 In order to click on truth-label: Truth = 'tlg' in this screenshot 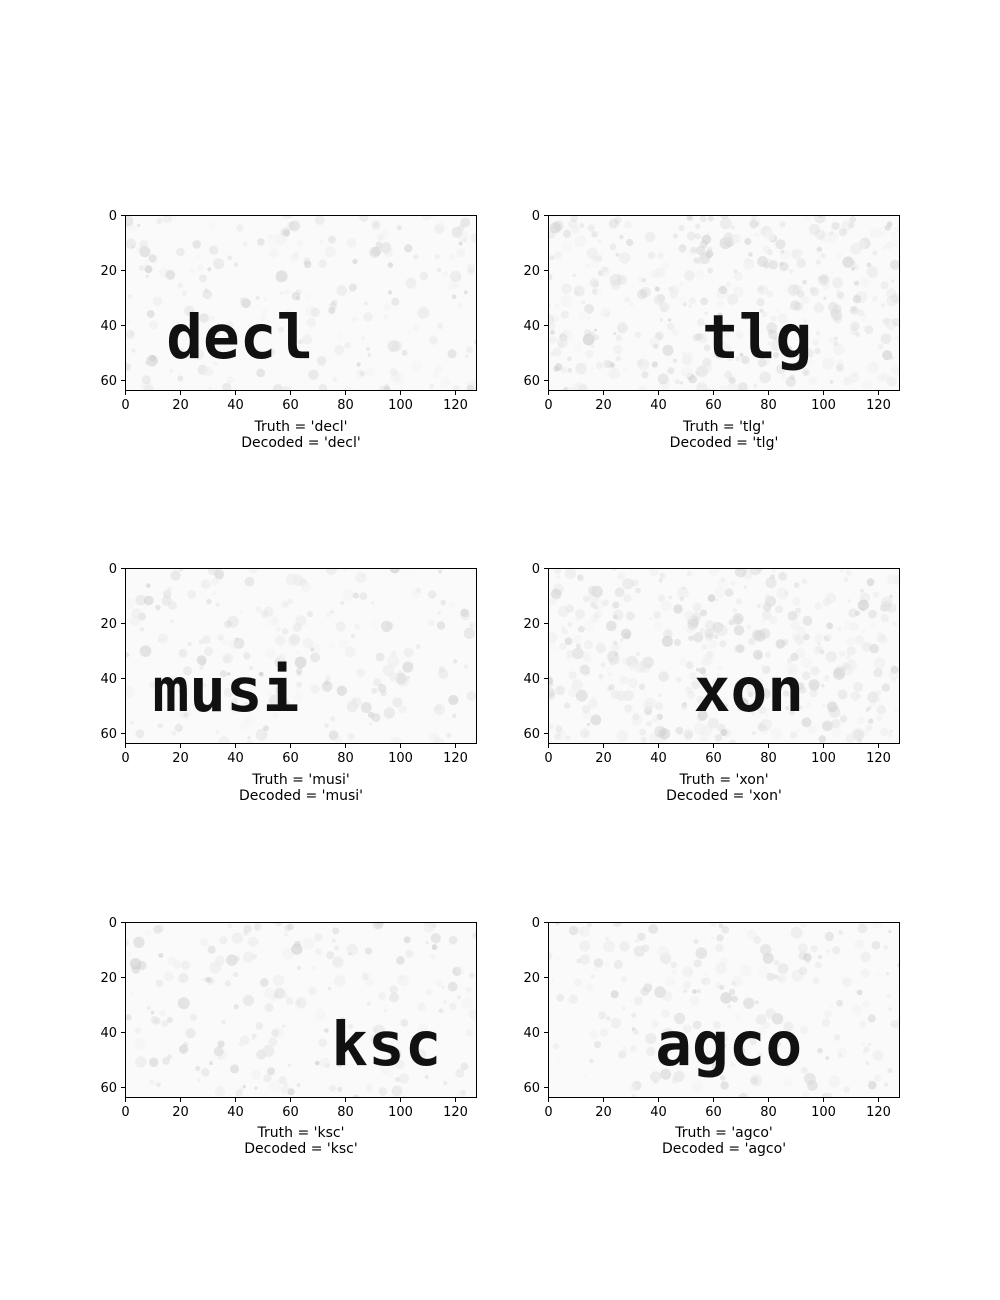, I will do `click(724, 427)`.